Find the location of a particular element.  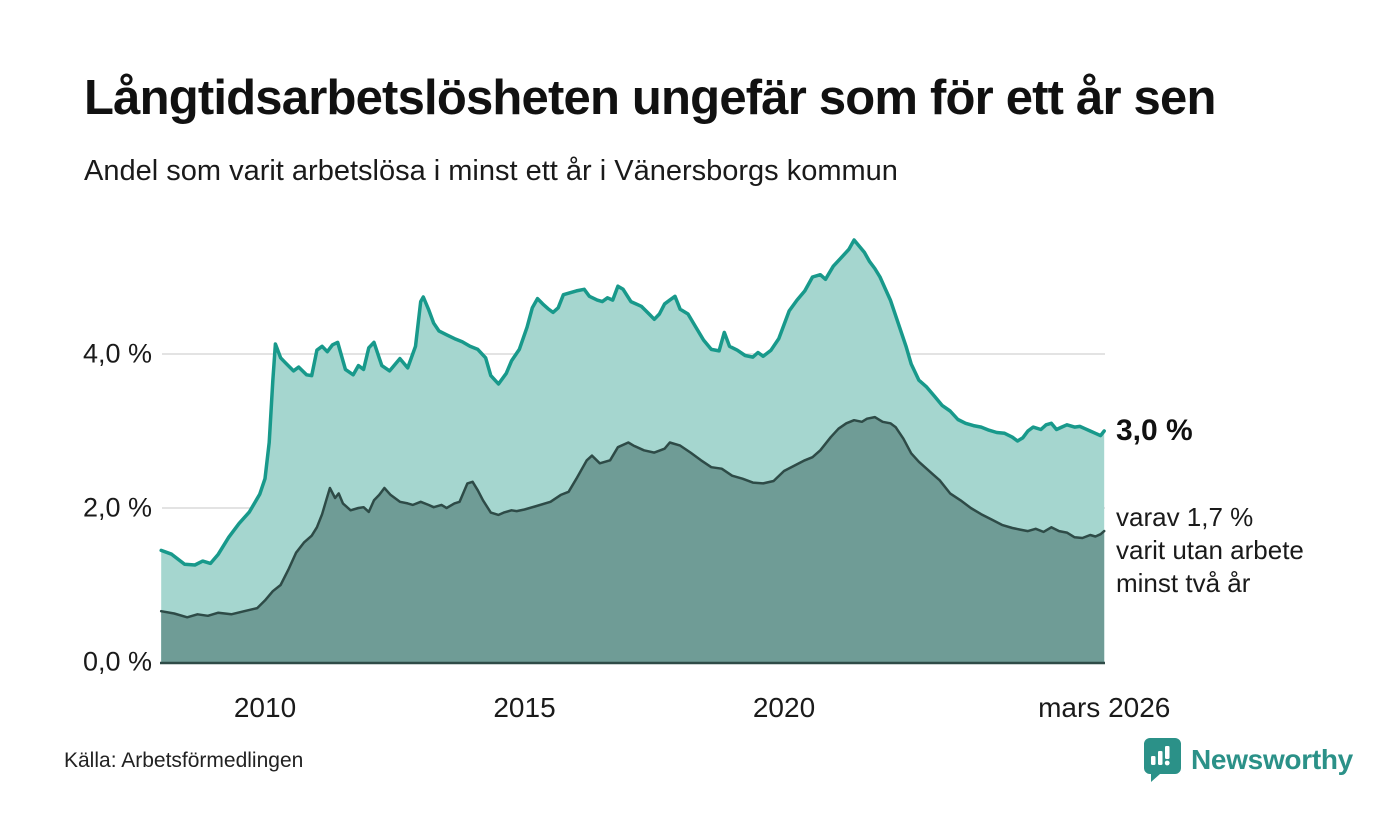

newsworthy-logo-icon is located at coordinates (1162, 760).